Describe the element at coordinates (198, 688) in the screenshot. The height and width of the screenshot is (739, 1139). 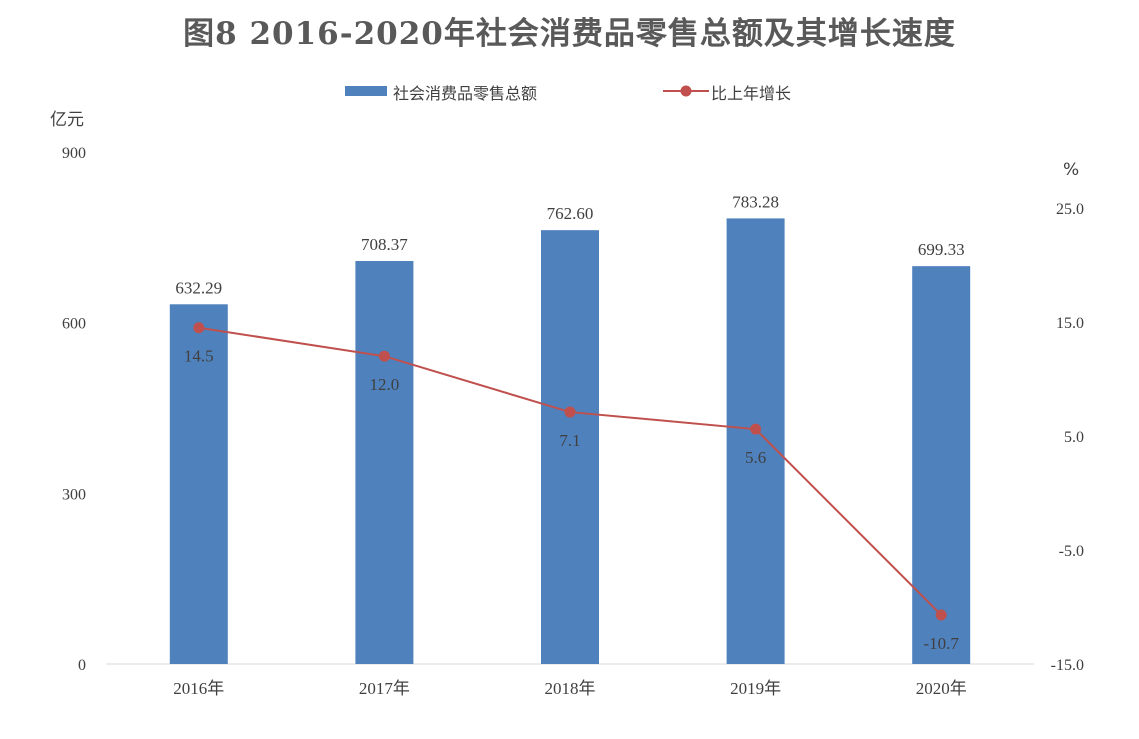
I see `x-tick-label: 2016年` at that location.